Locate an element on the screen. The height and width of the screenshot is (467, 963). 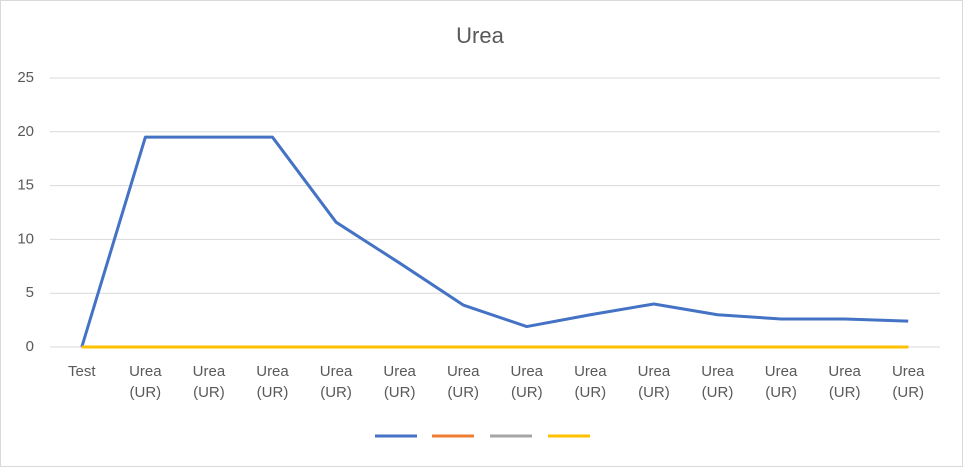
y-tick-label: 15 is located at coordinates (25, 185).